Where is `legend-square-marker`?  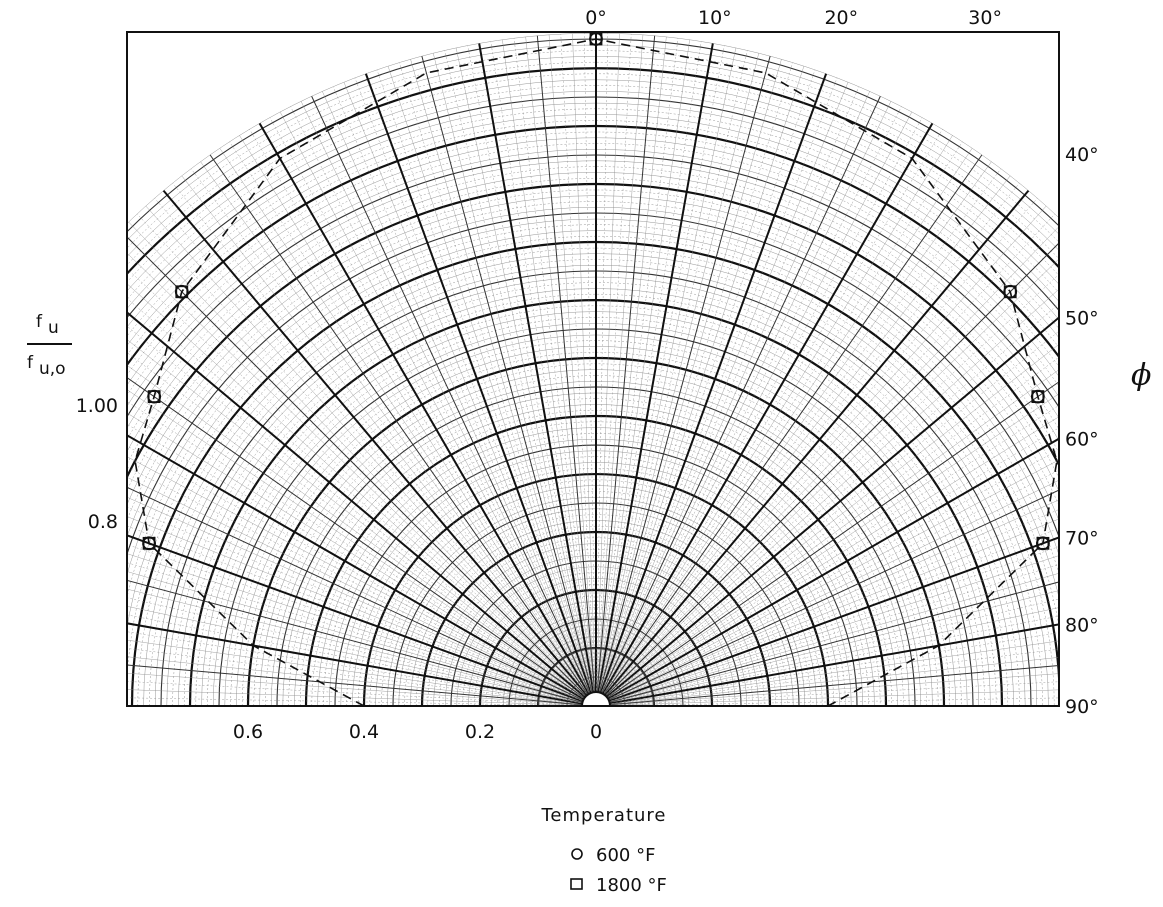 legend-square-marker is located at coordinates (576, 884).